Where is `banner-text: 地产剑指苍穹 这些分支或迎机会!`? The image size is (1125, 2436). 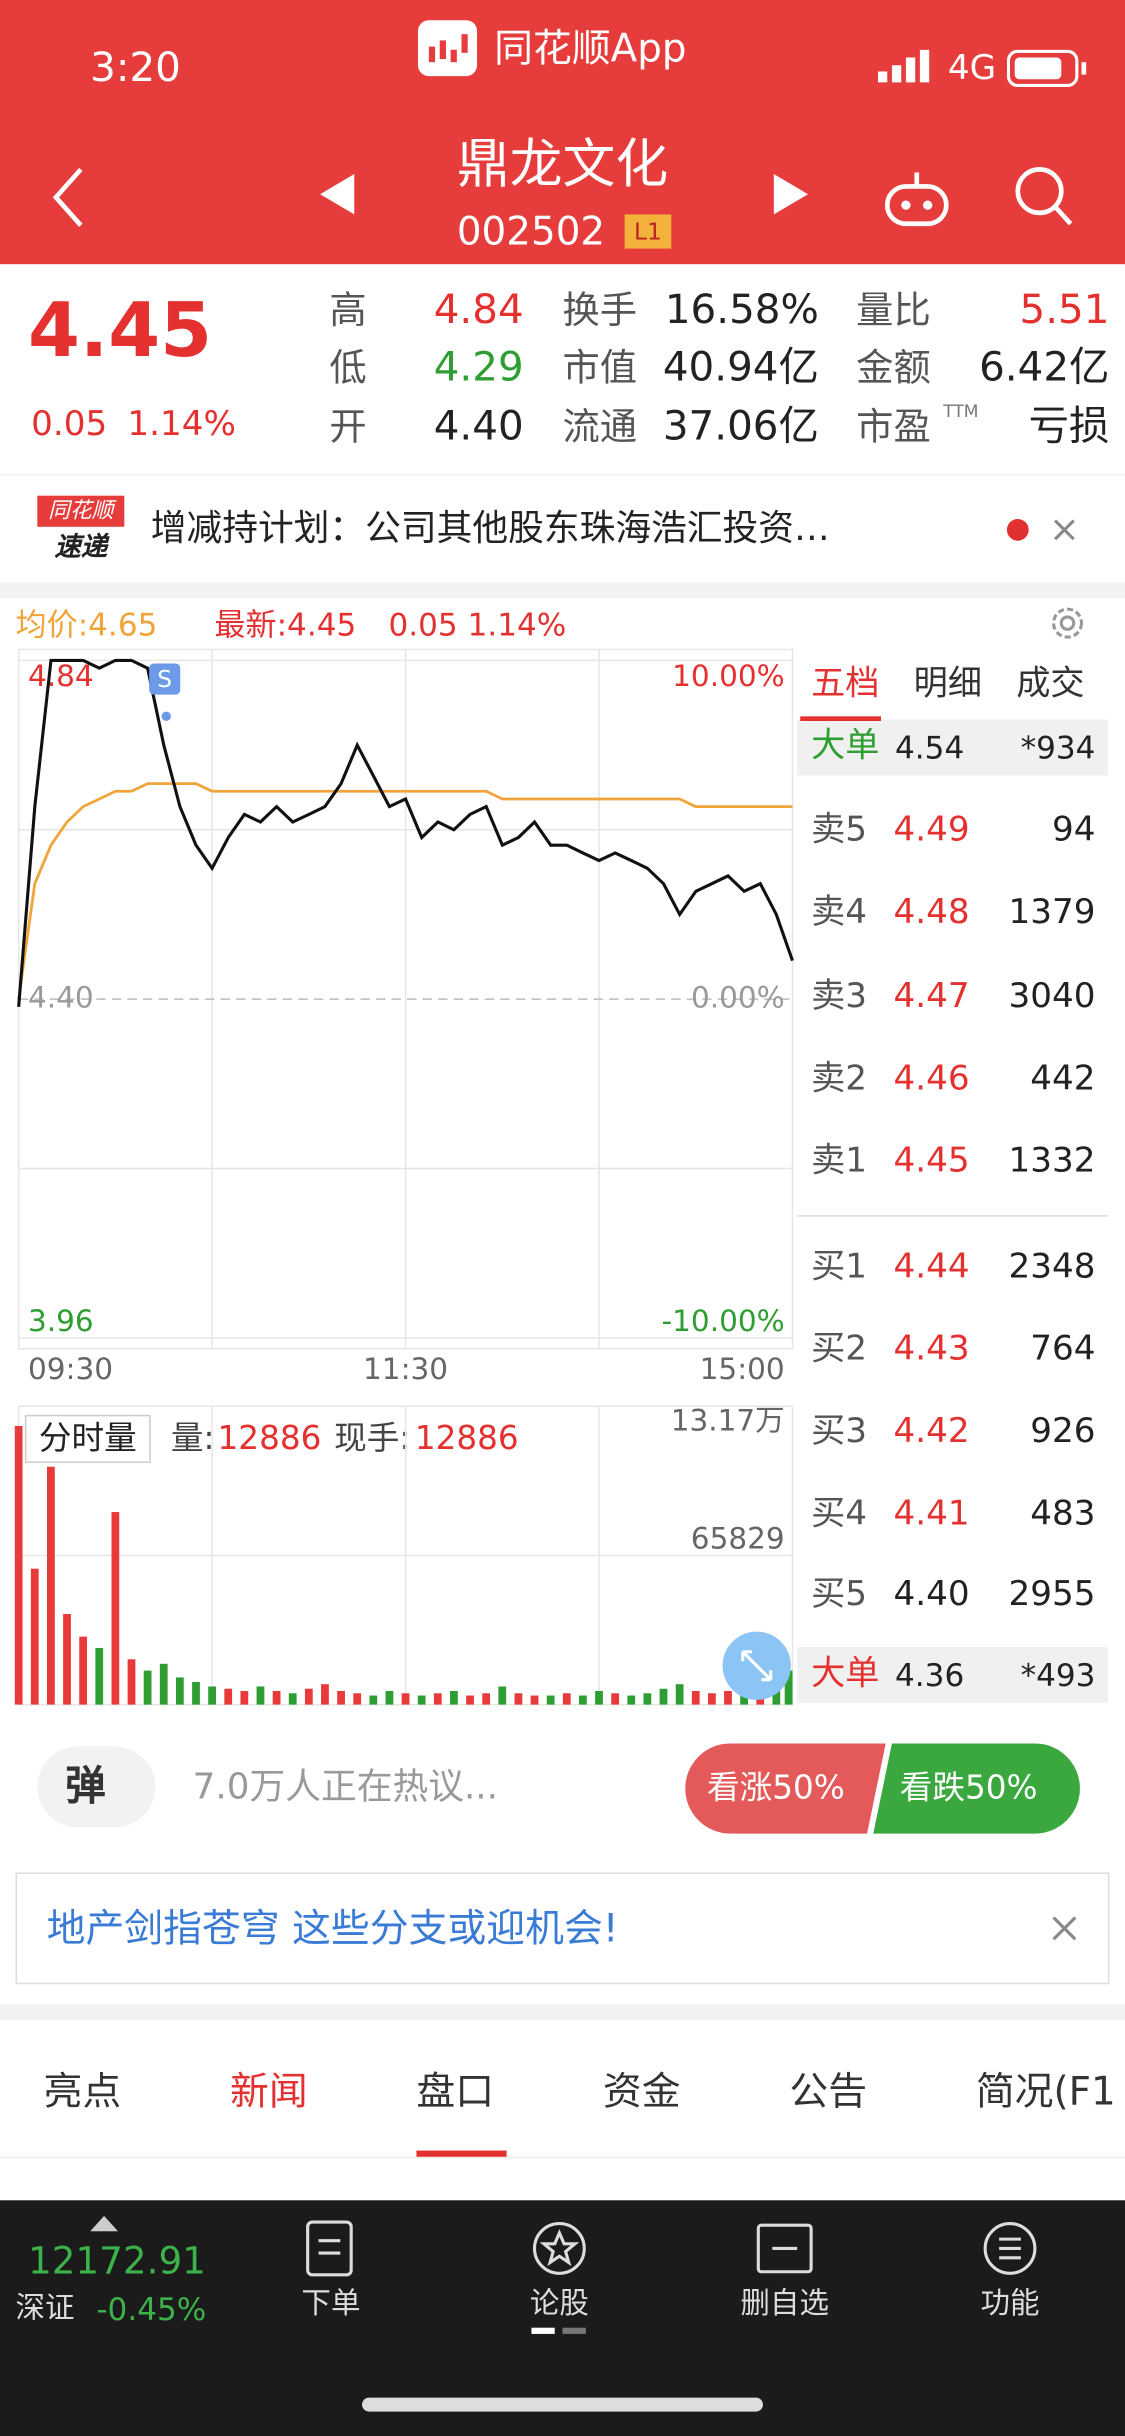 banner-text: 地产剑指苍穹 这些分支或迎机会! is located at coordinates (332, 1928).